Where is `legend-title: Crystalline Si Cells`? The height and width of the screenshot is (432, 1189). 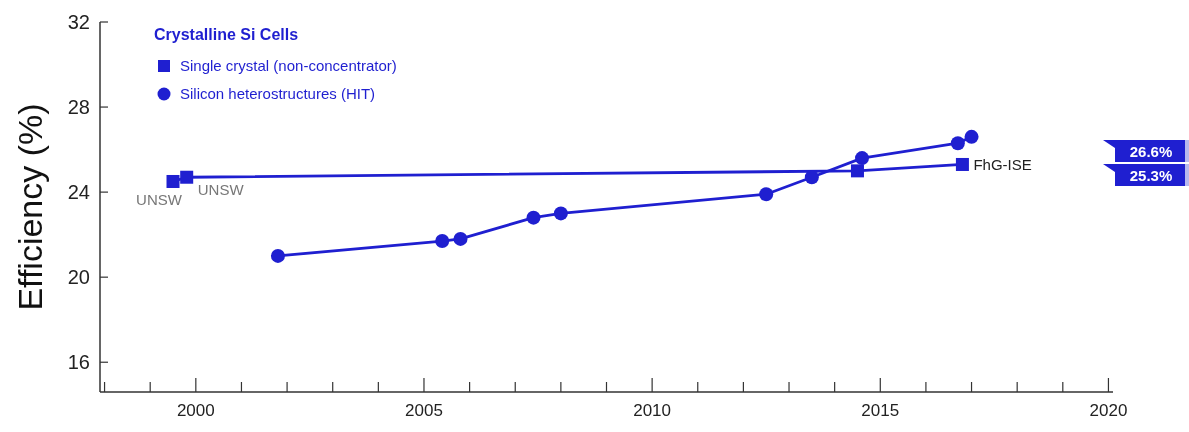
legend-title: Crystalline Si Cells is located at coordinates (226, 34).